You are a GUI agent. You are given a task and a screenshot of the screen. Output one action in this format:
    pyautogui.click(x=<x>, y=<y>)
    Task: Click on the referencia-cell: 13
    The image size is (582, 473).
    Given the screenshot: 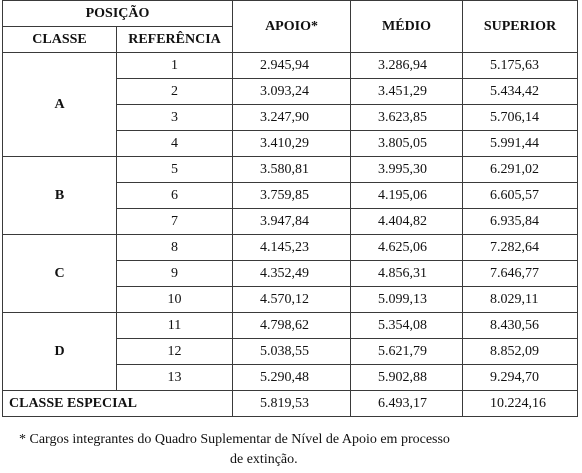 What is the action you would take?
    pyautogui.click(x=174, y=377)
    